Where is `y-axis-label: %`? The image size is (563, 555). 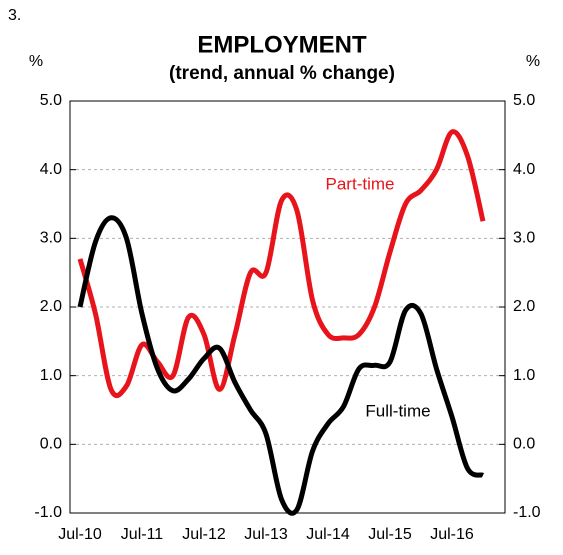
y-axis-label: % is located at coordinates (36, 61).